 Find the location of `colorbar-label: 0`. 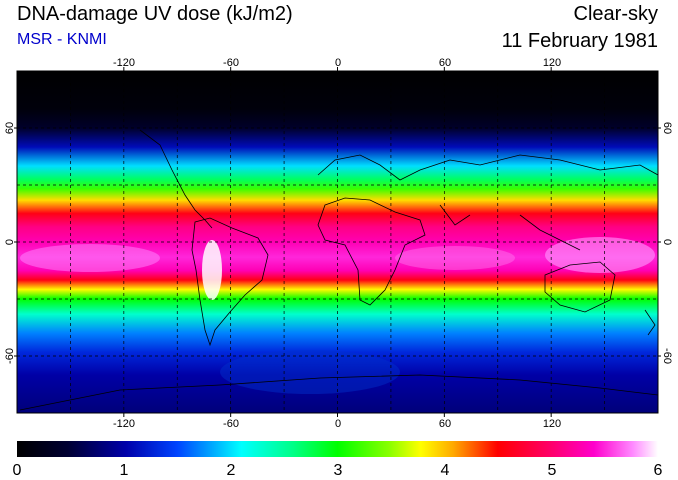

colorbar-label: 0 is located at coordinates (17, 470).